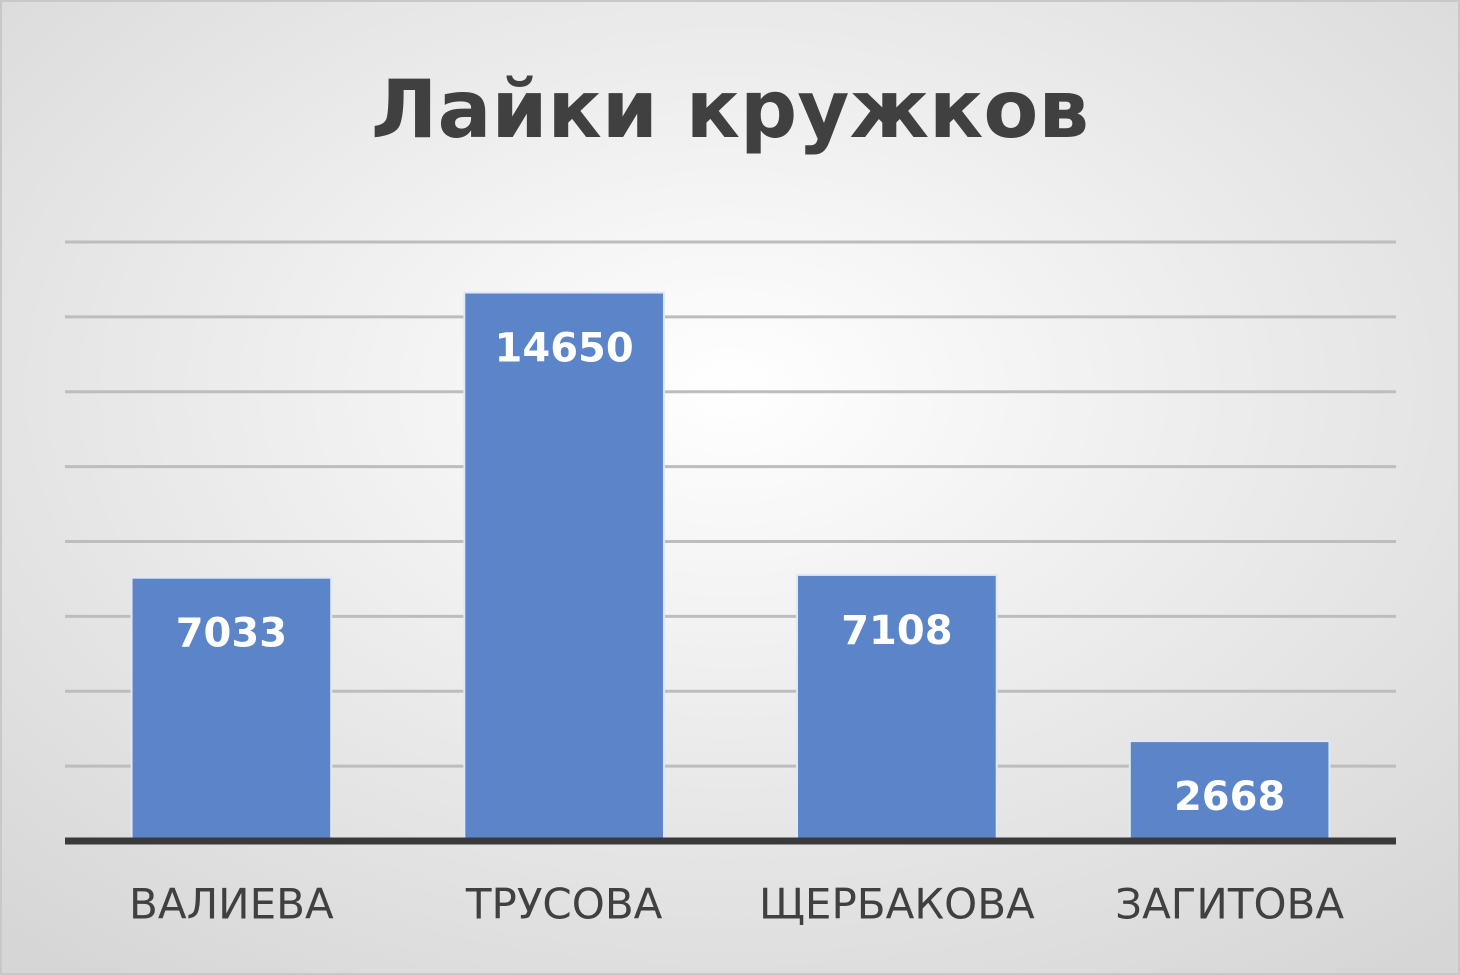  Describe the element at coordinates (564, 566) in the screenshot. I see `bar` at that location.